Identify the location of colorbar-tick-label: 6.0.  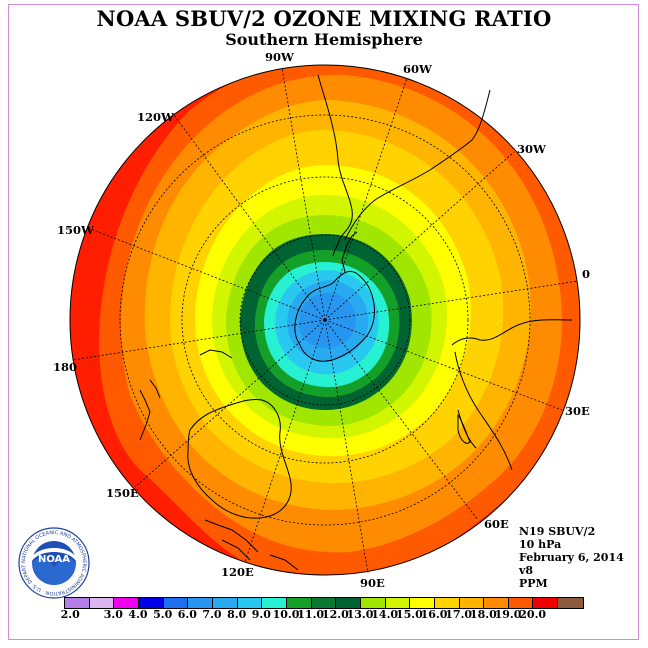
(187, 614).